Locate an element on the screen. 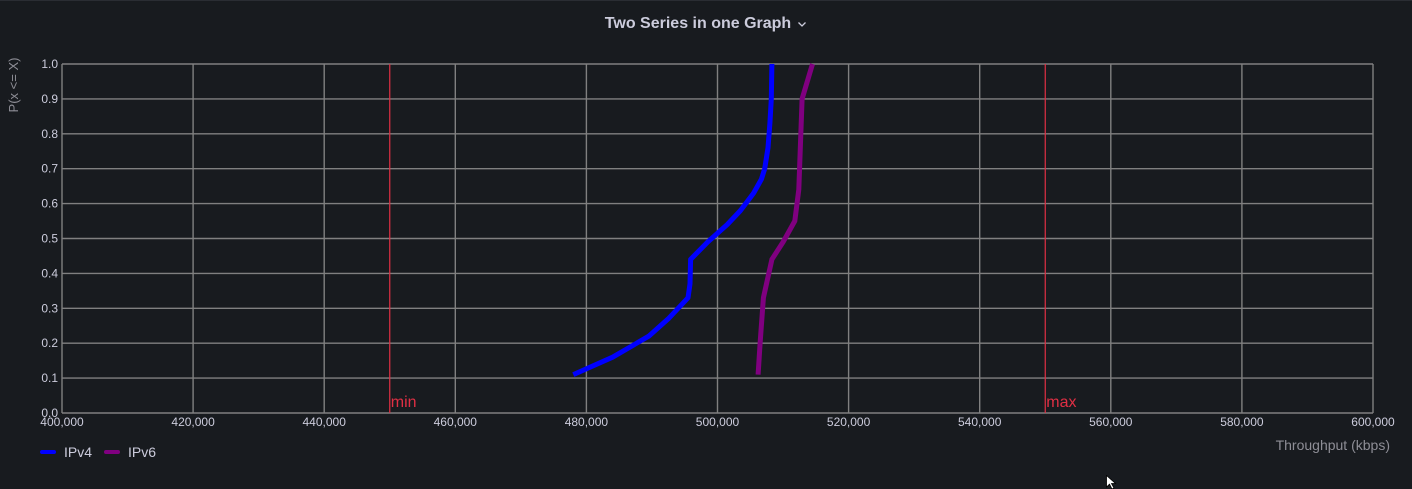  y-tick-label: 0.8 is located at coordinates (49, 134).